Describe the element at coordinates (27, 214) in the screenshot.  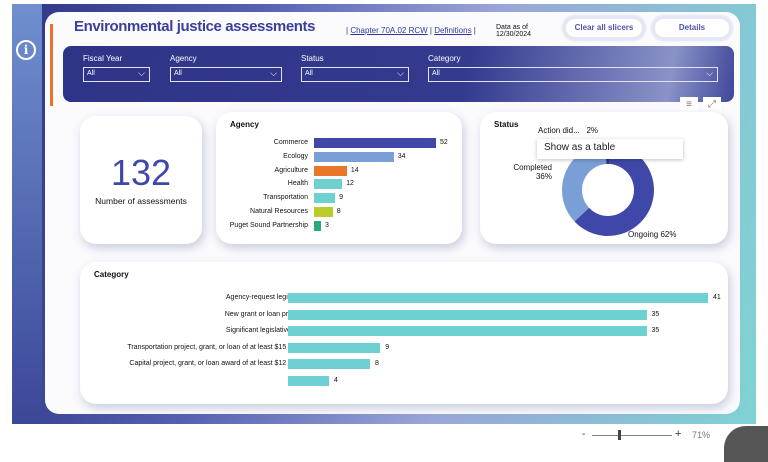
I see `left-strip` at that location.